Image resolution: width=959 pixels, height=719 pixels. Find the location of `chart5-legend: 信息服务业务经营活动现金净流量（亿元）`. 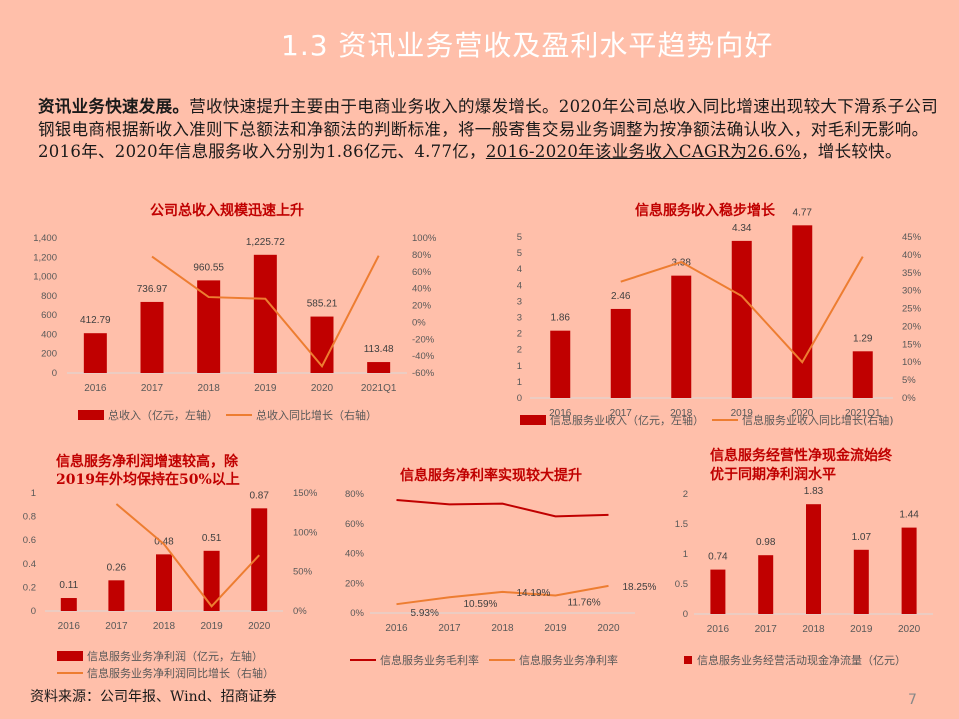

chart5-legend: 信息服务业务经营活动现金净流量（亿元） is located at coordinates (795, 660).